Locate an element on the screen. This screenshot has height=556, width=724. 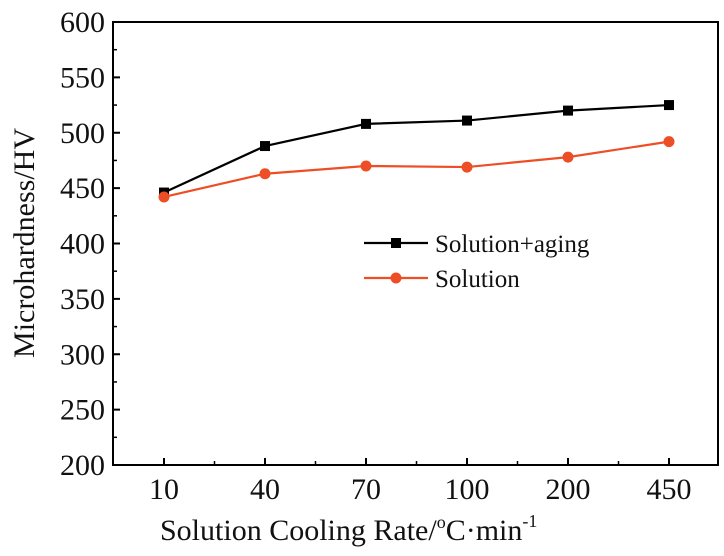
x-tick-label: 70 is located at coordinates (366, 489).